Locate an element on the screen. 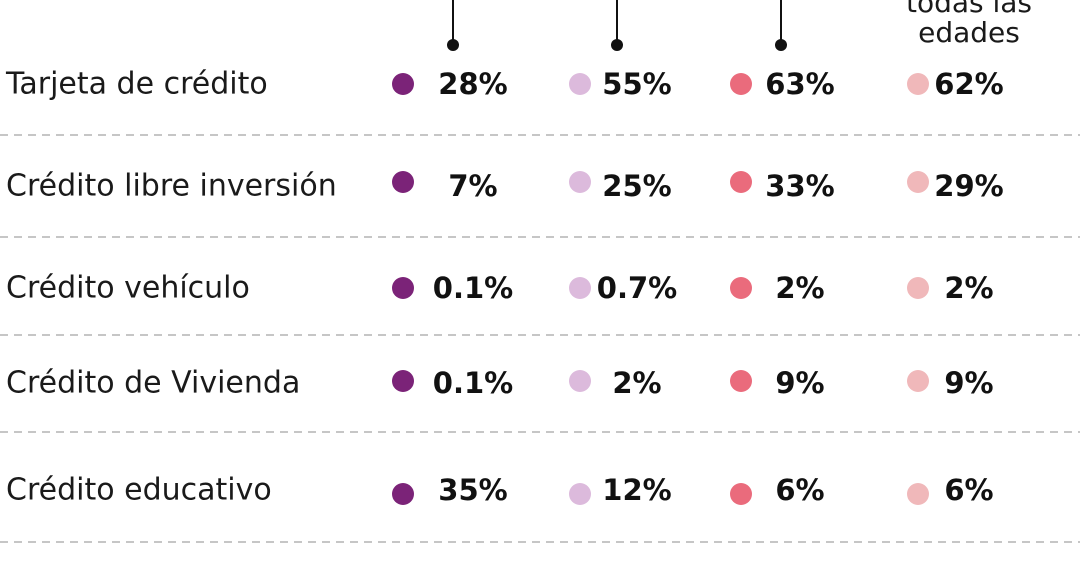  row-label: Crédito educativo is located at coordinates (139, 490).